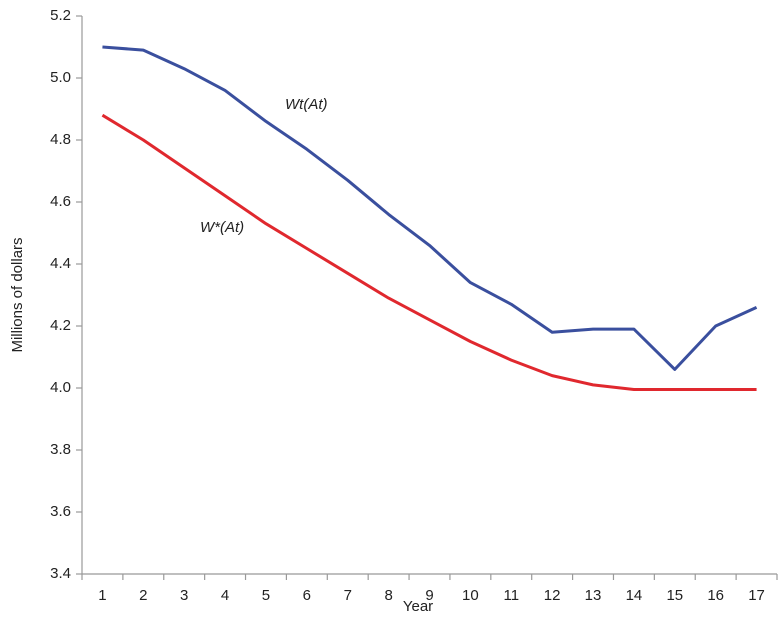 The image size is (778, 619). Describe the element at coordinates (60, 139) in the screenshot. I see `y-tick-label: 4.8` at that location.